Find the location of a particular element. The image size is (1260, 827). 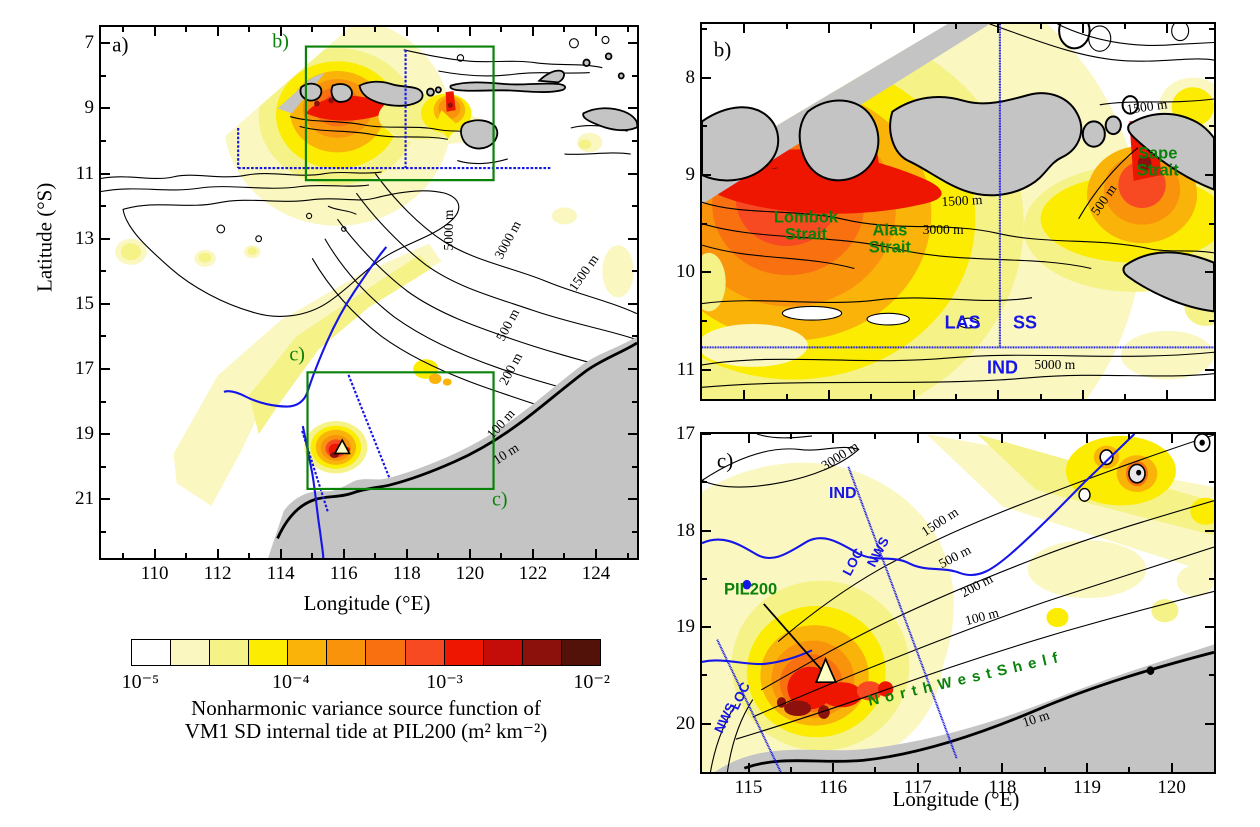

y-tick-label: 21 is located at coordinates (84, 499).